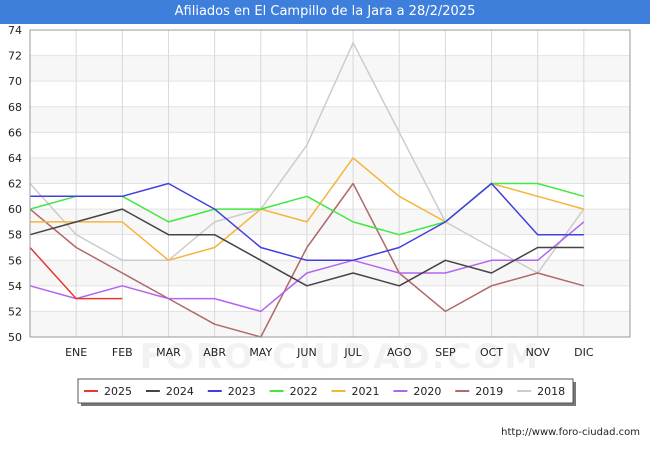 This screenshot has width=650, height=450. Describe the element at coordinates (329, 352) in the screenshot. I see `x-axis-ticks: ENE FEB MAR ABR MAY JUN JUL AGO SEP OCT NOV DIC` at that location.